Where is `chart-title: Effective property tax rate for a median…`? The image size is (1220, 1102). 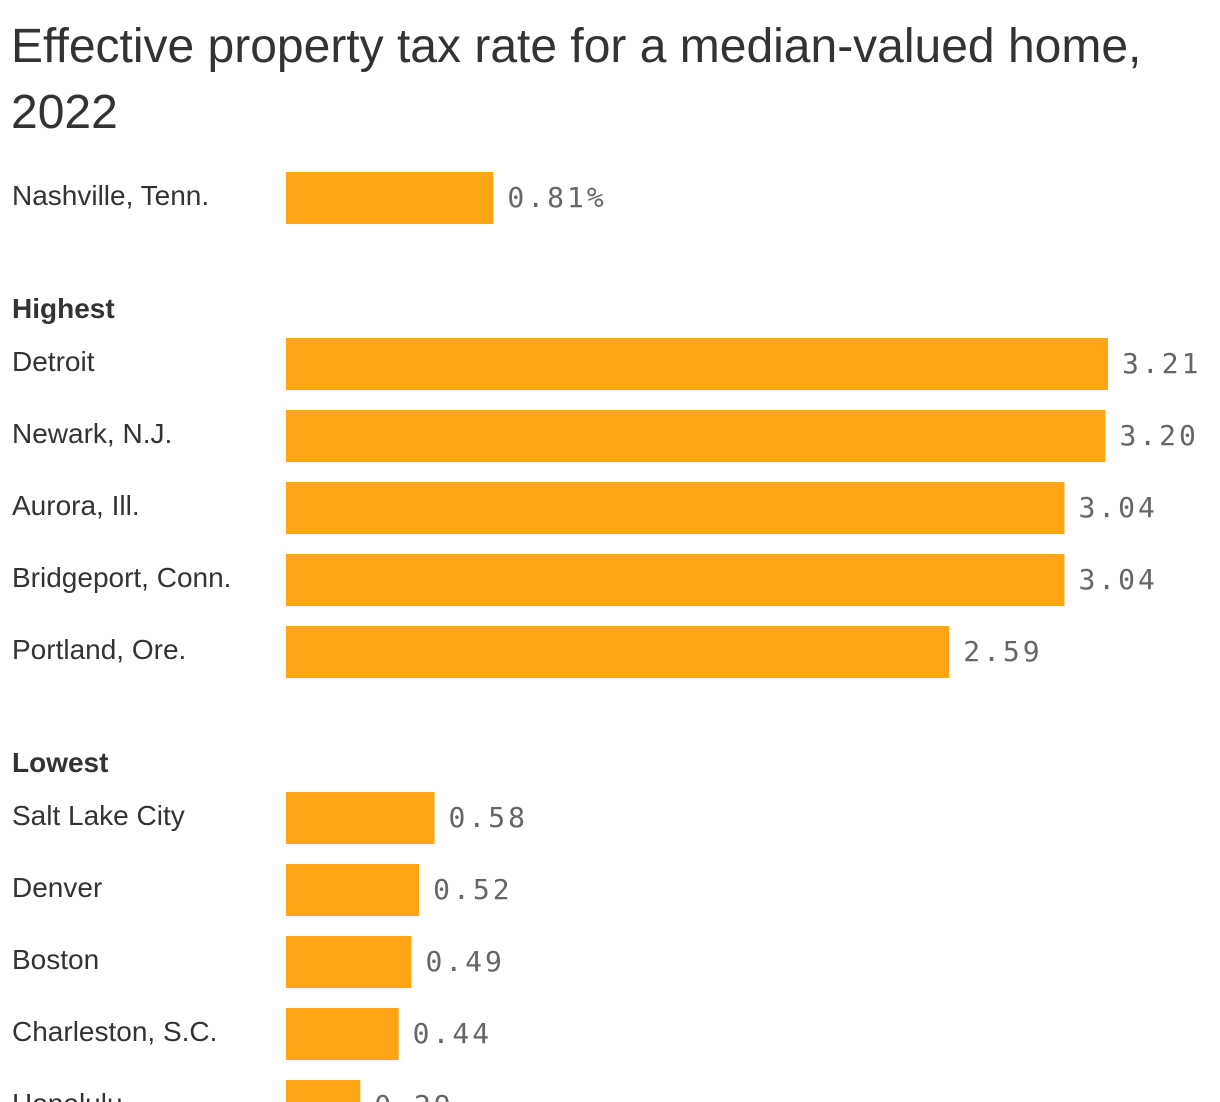 chart-title: Effective property tax rate for a median… is located at coordinates (576, 79).